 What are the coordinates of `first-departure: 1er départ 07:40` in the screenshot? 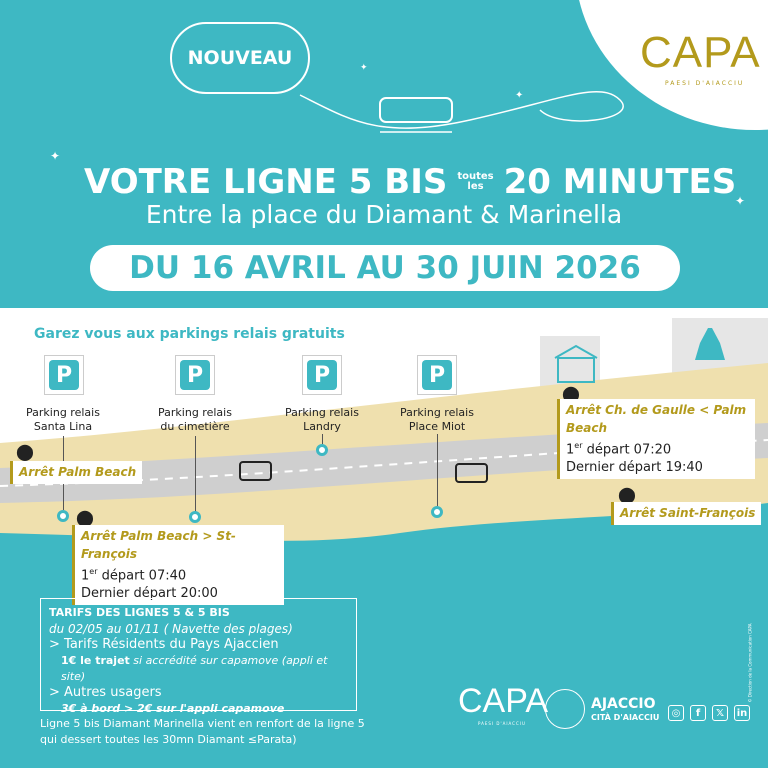 It's located at (179, 574).